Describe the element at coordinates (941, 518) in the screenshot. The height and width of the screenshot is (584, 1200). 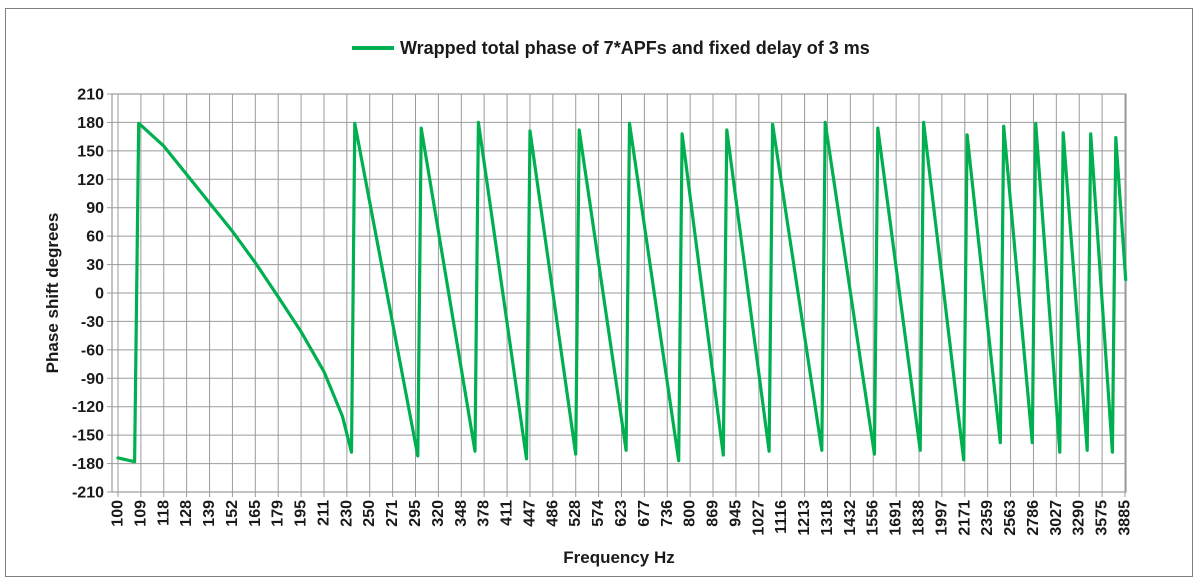
I see `x-tick-label: 1997` at that location.